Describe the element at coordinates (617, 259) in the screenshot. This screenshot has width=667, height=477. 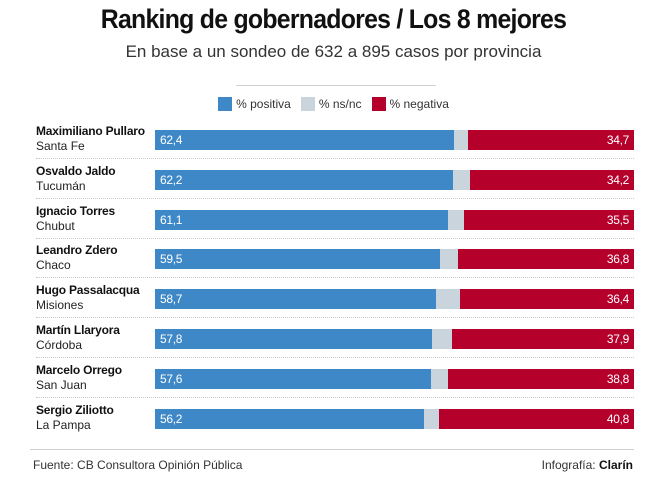
I see `value-label-negativa: 36,8` at that location.